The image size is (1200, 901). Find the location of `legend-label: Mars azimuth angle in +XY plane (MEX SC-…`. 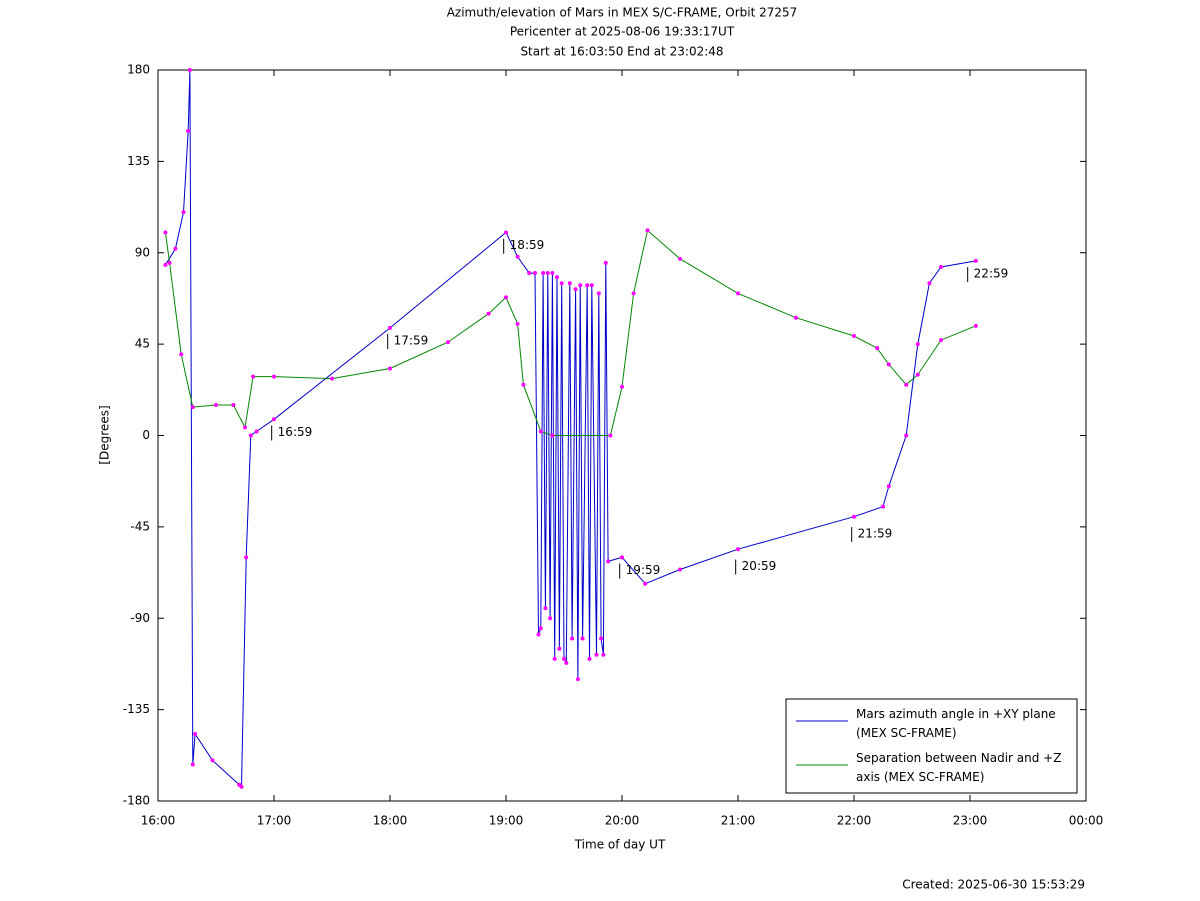

legend-label: Mars azimuth angle in +XY plane (MEX SC-… is located at coordinates (956, 723).